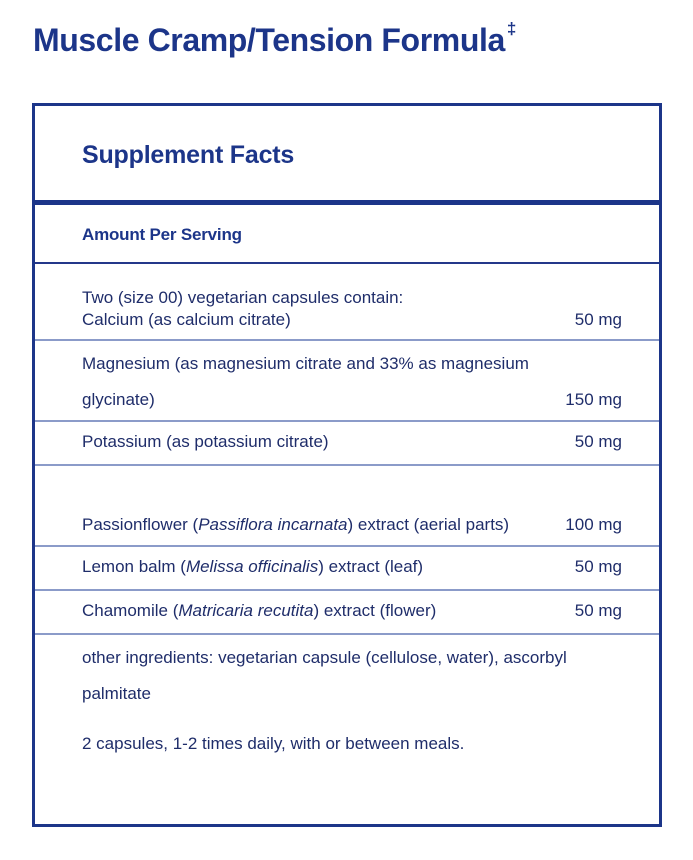 This screenshot has width=693, height=860. I want to click on product-title-text: Muscle Cramp/Tension Formula, so click(269, 40).